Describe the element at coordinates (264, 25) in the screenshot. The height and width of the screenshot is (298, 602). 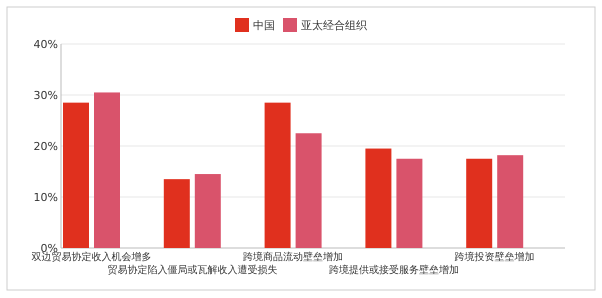
I see `legend-label: 中国` at that location.